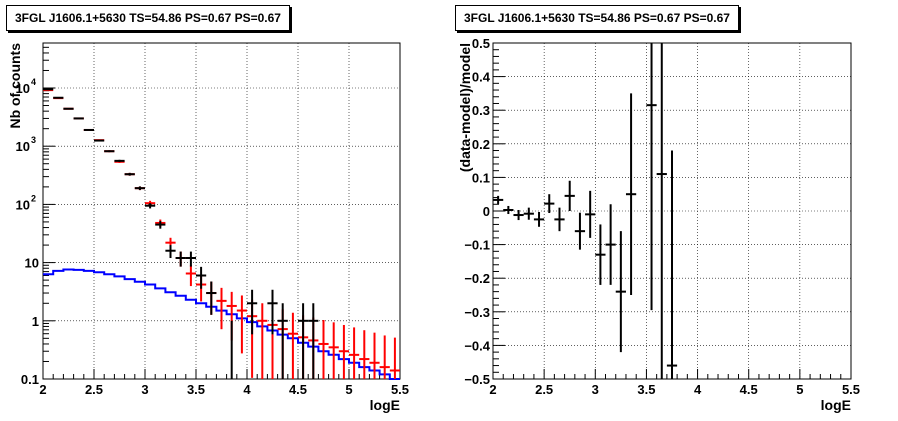 Image resolution: width=898 pixels, height=421 pixels. What do you see at coordinates (477, 245) in the screenshot?
I see `residuals-y-tick-label: −0.1` at bounding box center [477, 245].